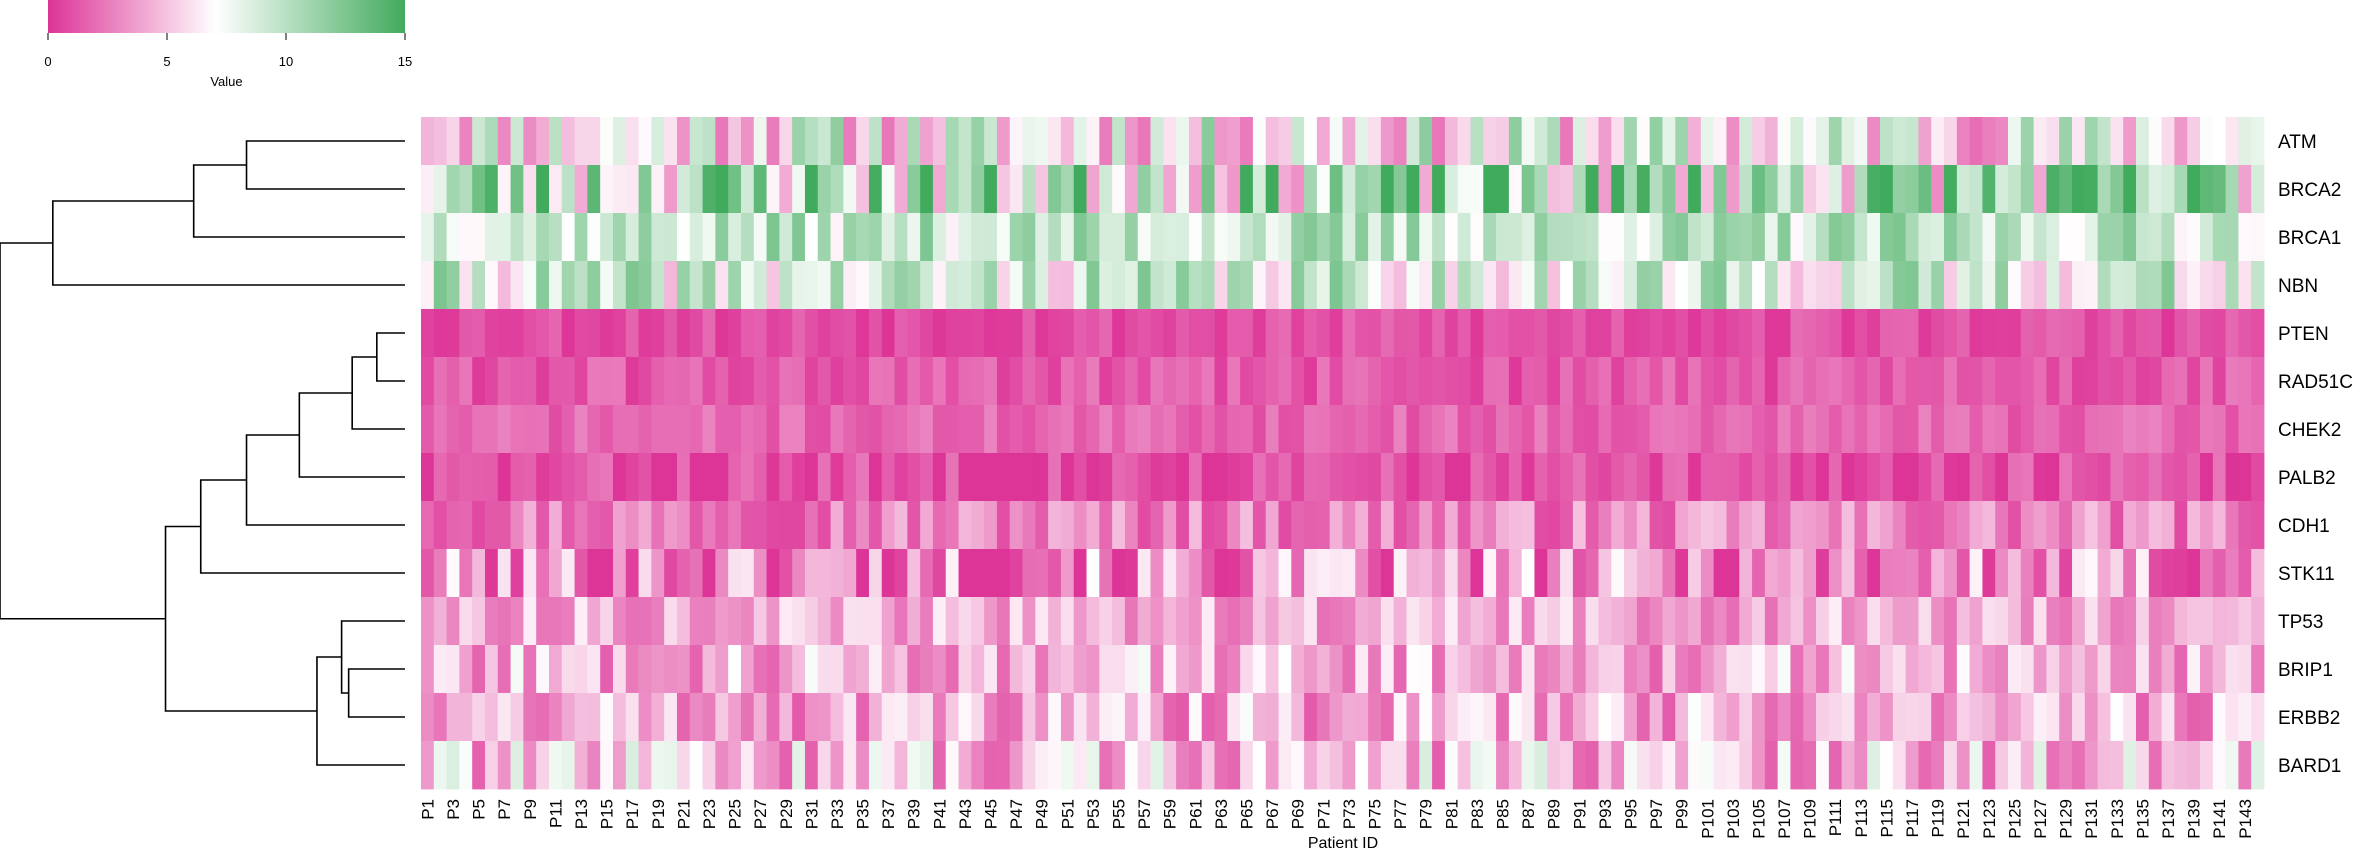 The height and width of the screenshot is (849, 2362). What do you see at coordinates (1323, 814) in the screenshot?
I see `column-tick-label: P71` at bounding box center [1323, 814].